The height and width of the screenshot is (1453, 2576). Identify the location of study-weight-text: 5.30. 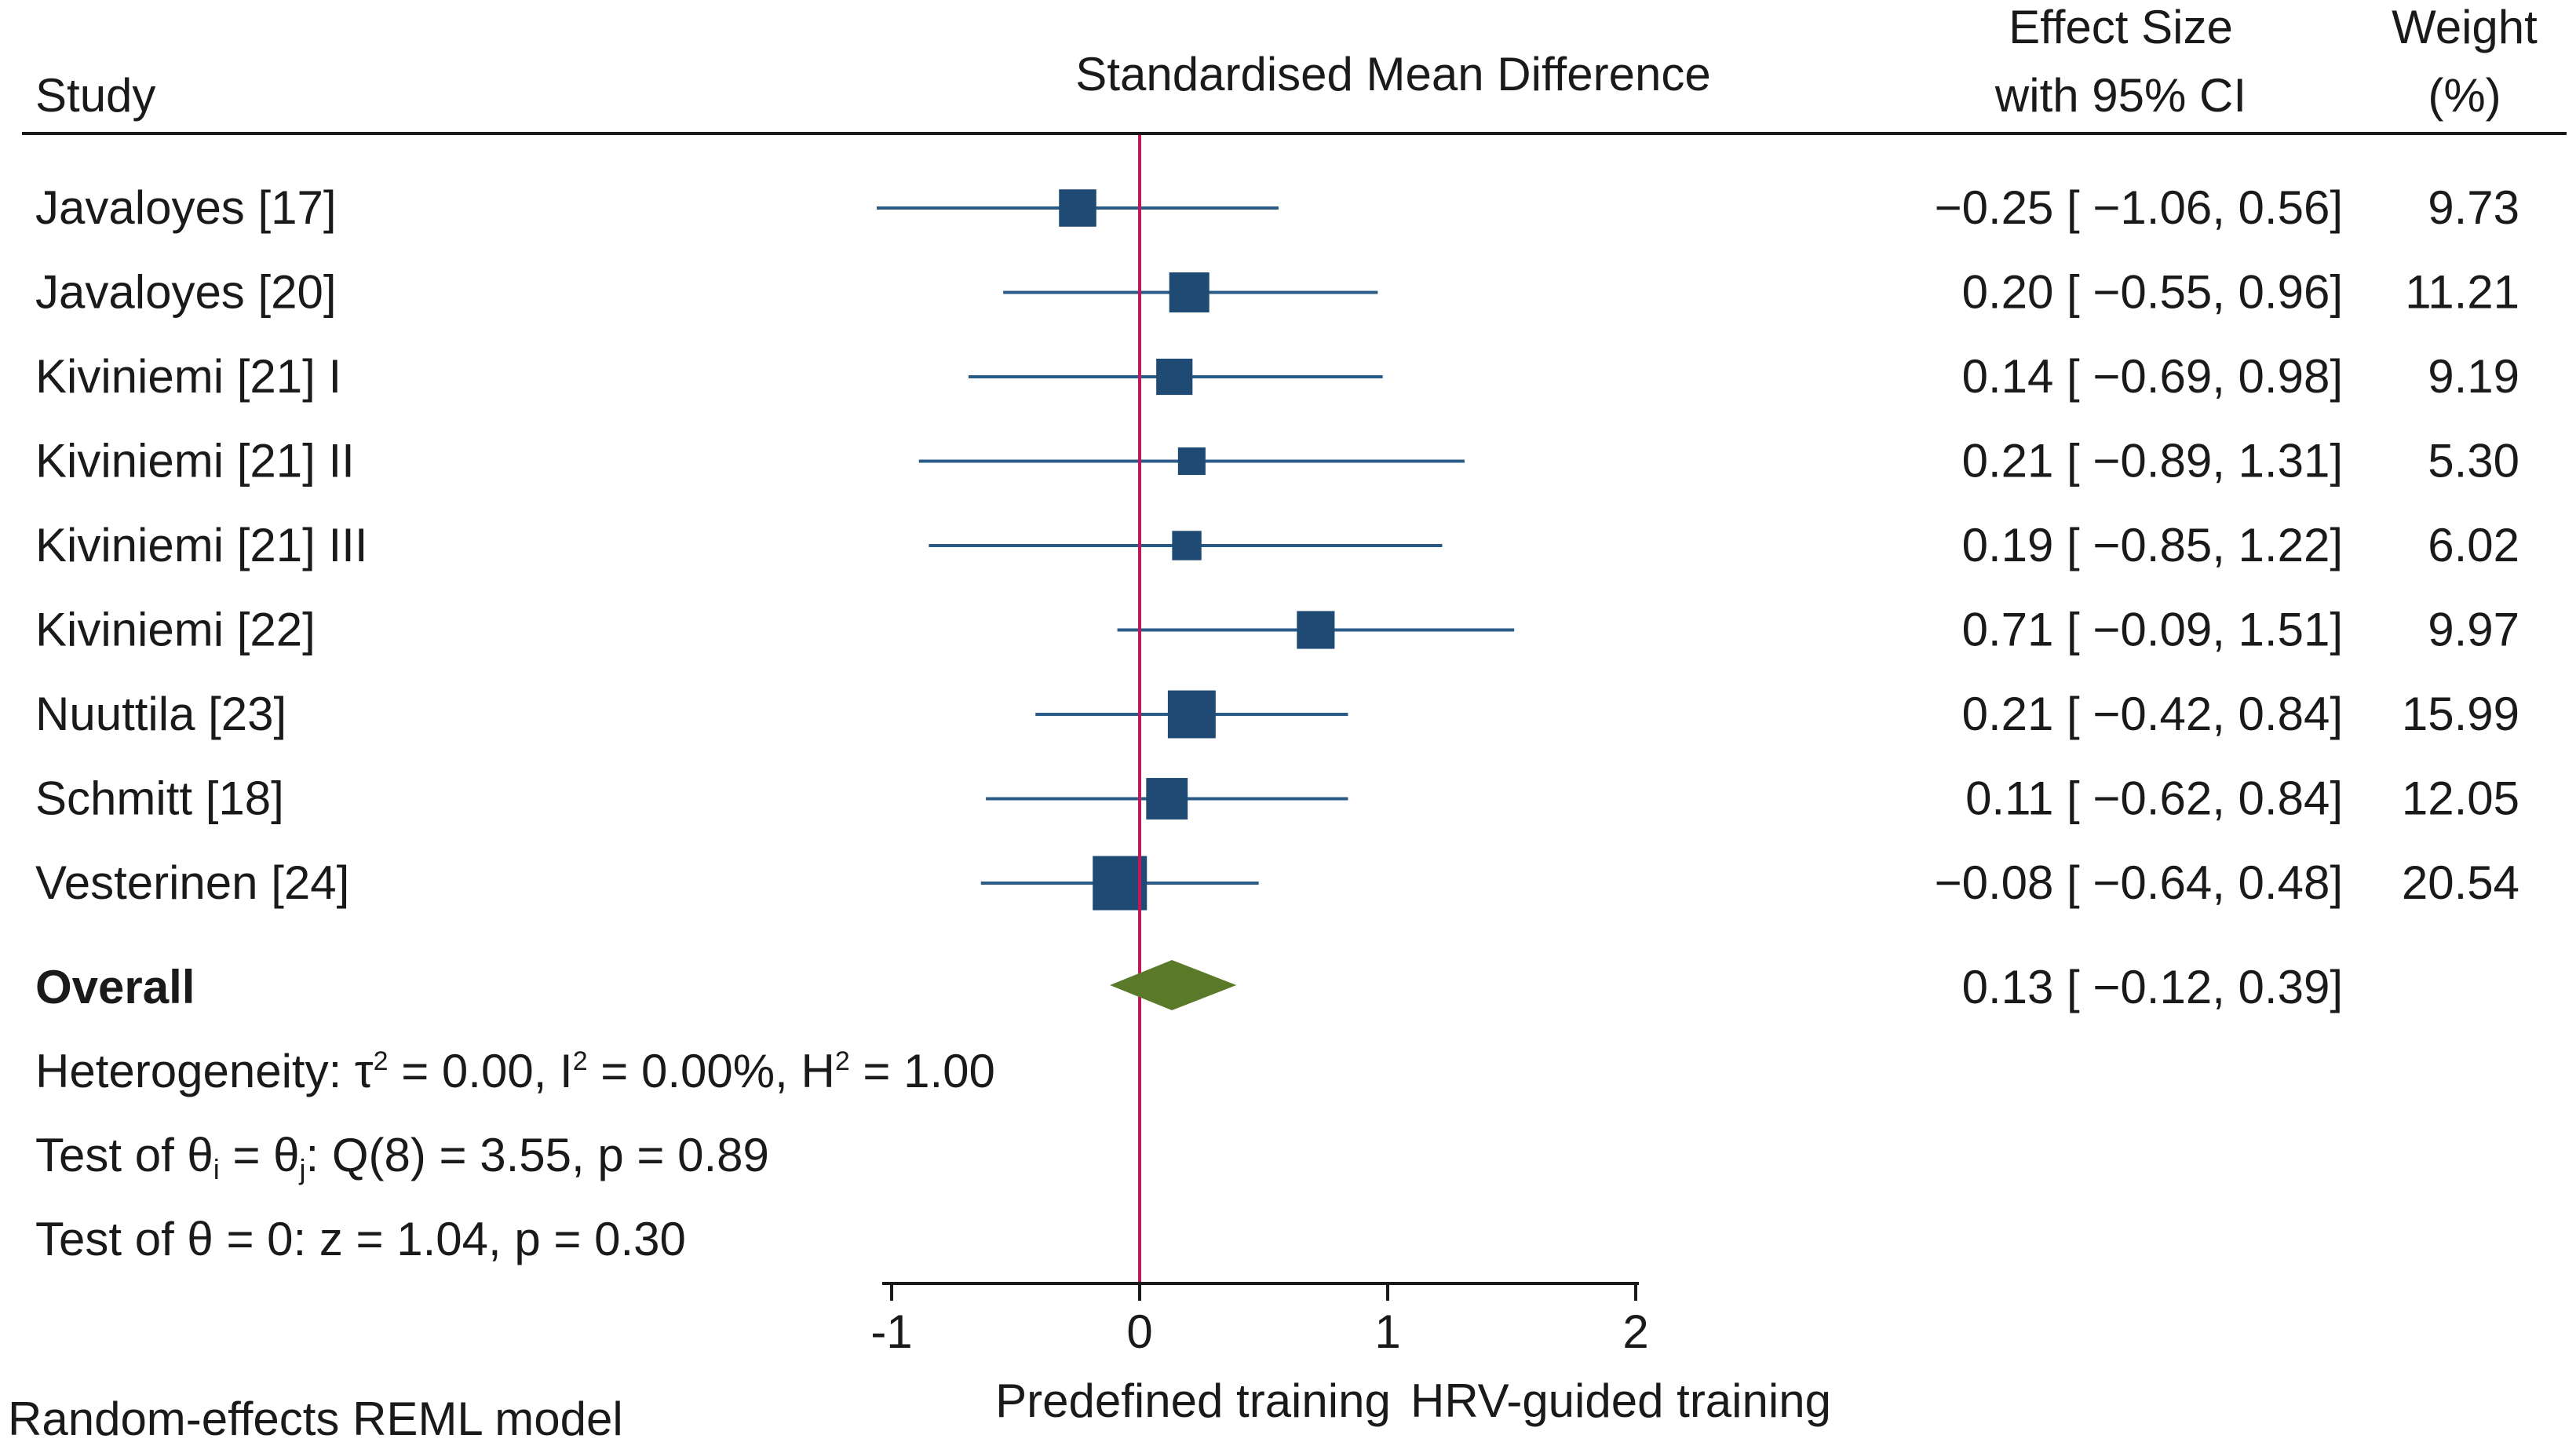
(2473, 461).